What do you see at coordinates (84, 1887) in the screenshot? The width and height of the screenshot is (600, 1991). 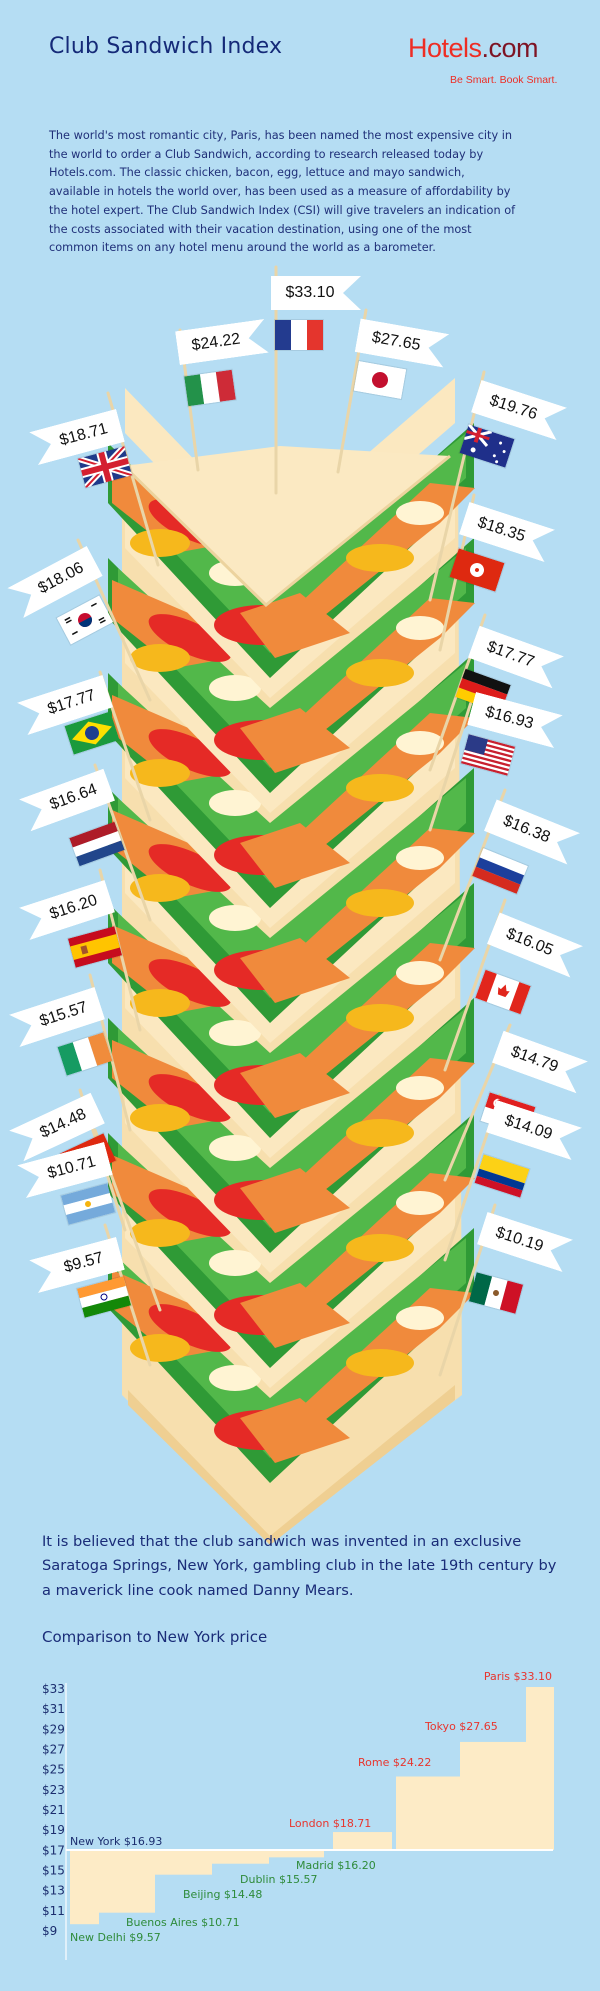 I see `bar-new-delhi` at bounding box center [84, 1887].